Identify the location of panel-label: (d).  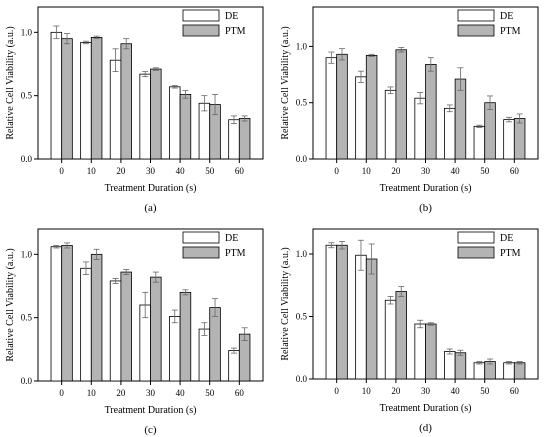
(425, 428).